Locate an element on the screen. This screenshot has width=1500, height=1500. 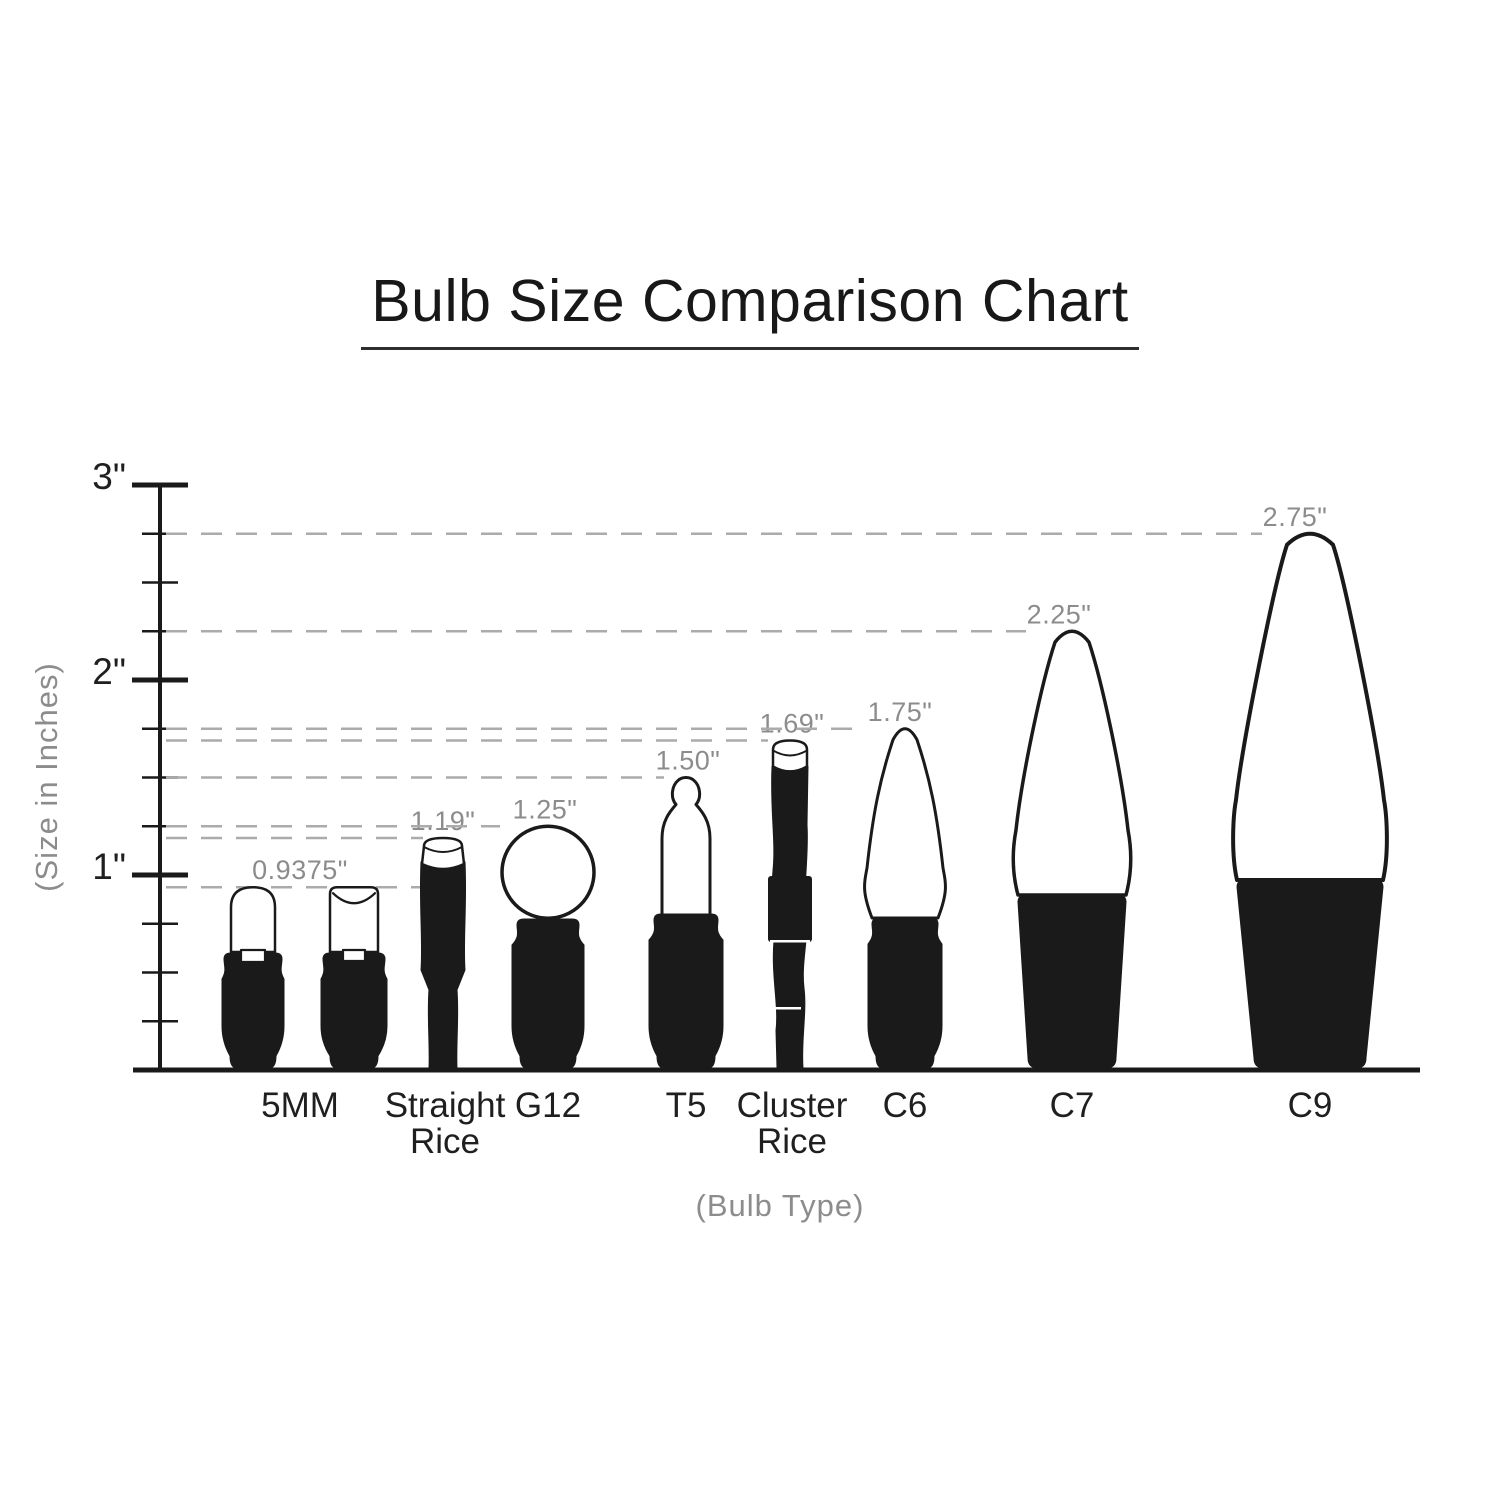
bulb-cluster-sleeve is located at coordinates (790, 909).